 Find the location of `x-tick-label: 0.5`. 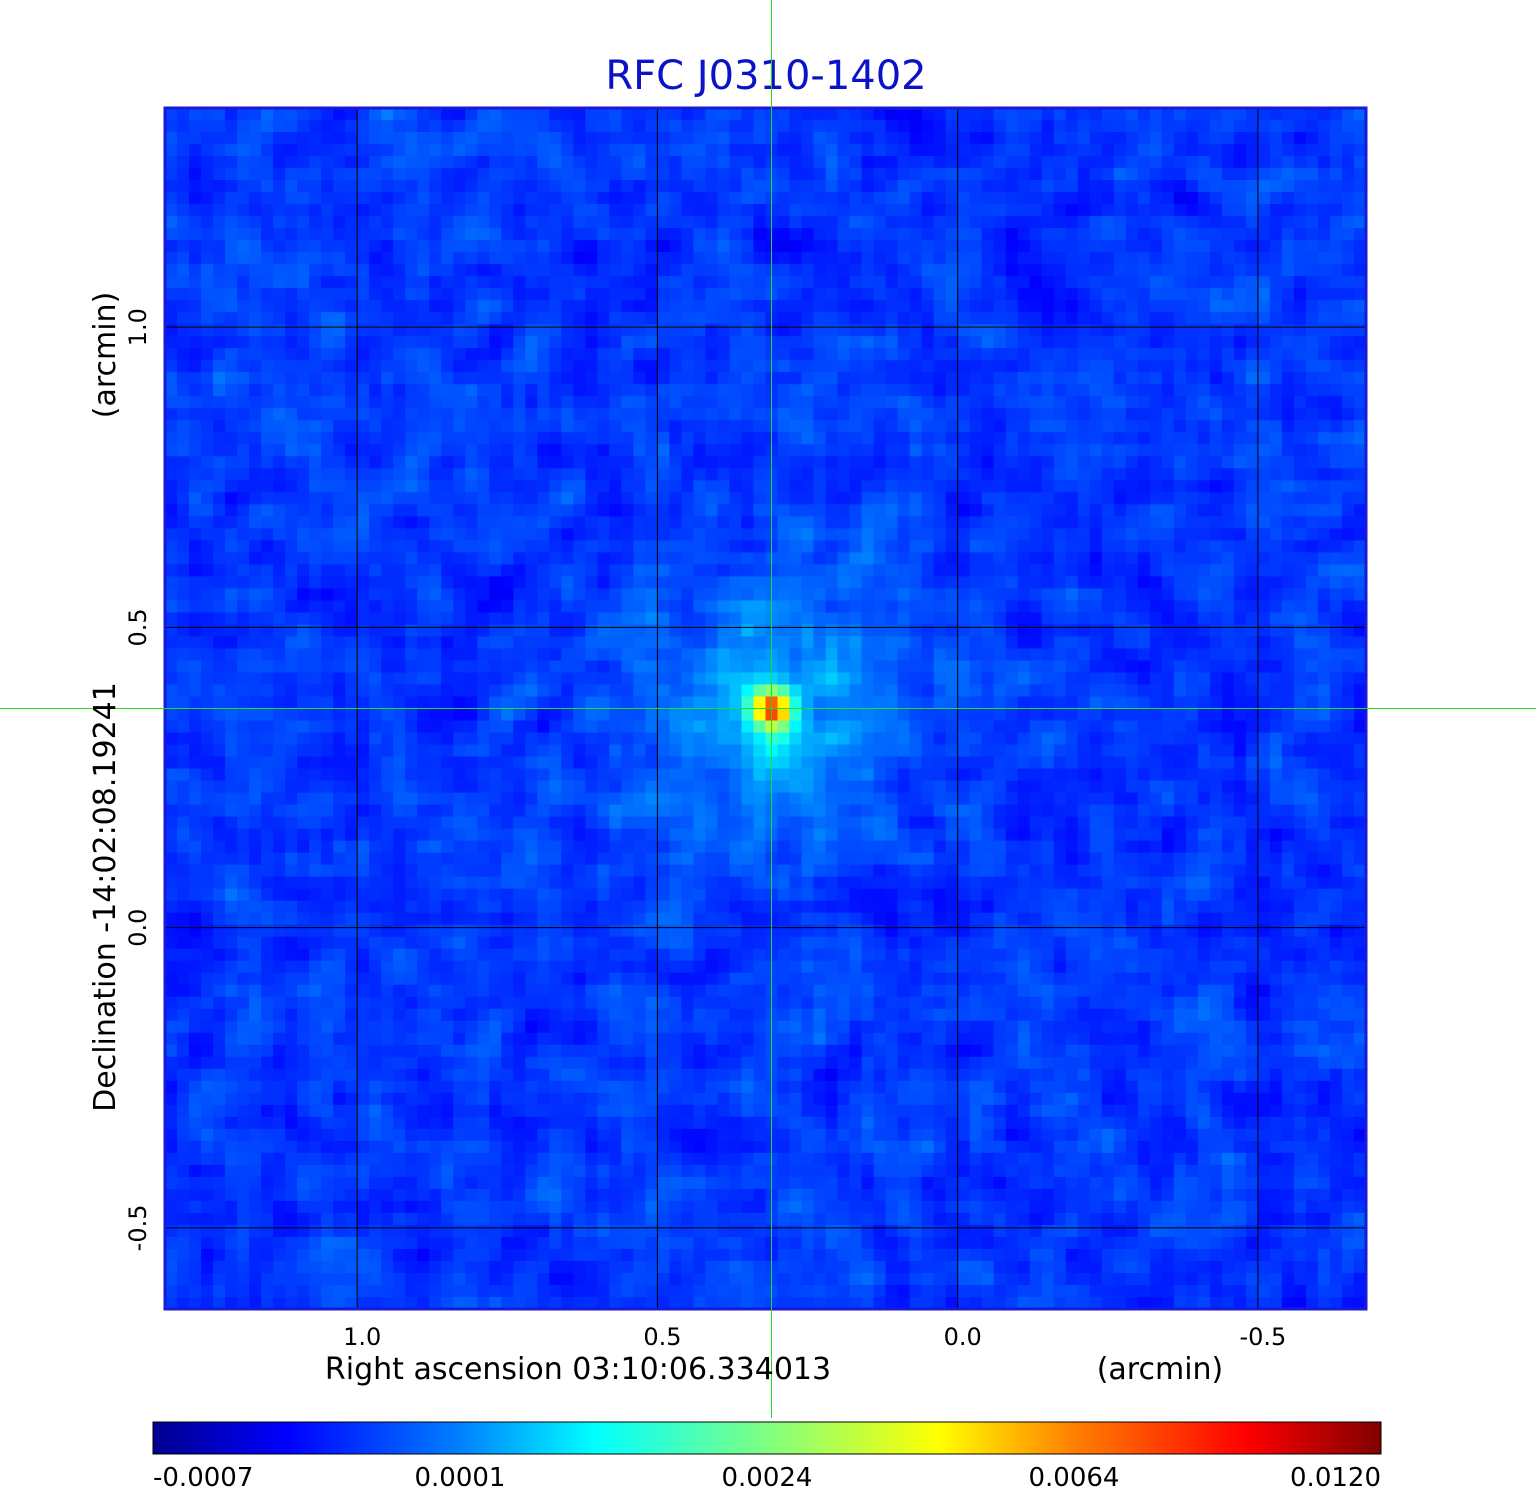

x-tick-label: 0.5 is located at coordinates (662, 1337).